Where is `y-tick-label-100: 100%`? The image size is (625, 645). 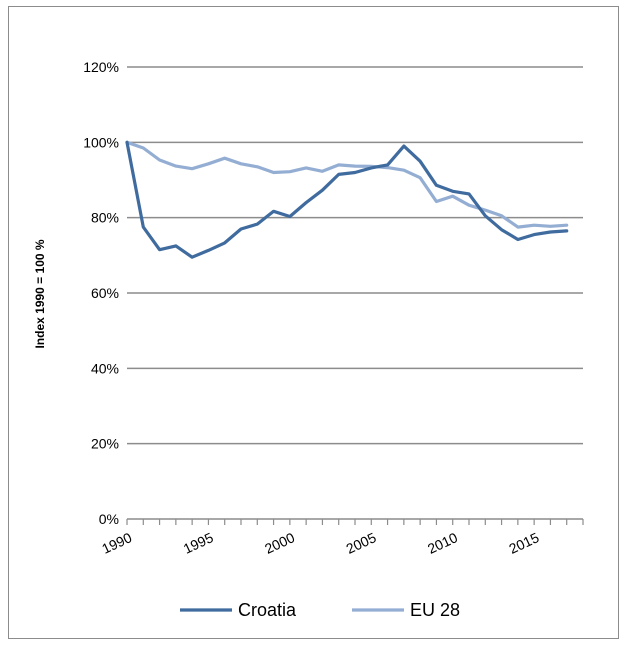
y-tick-label-100: 100% is located at coordinates (101, 142).